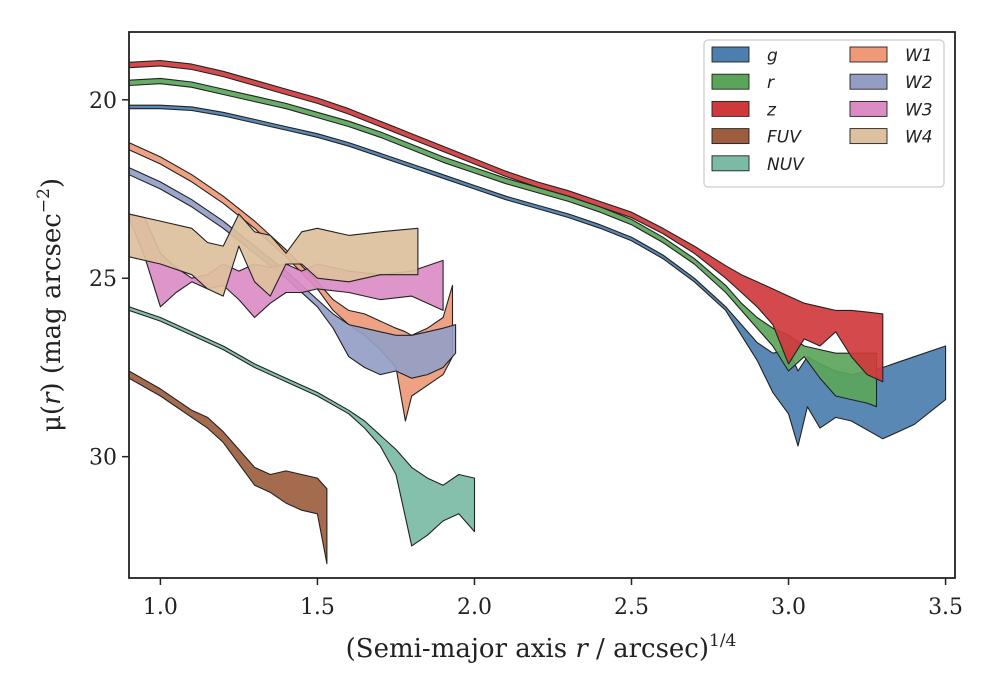 Image resolution: width=1000 pixels, height=700 pixels. I want to click on legend-label-r: r, so click(771, 83).